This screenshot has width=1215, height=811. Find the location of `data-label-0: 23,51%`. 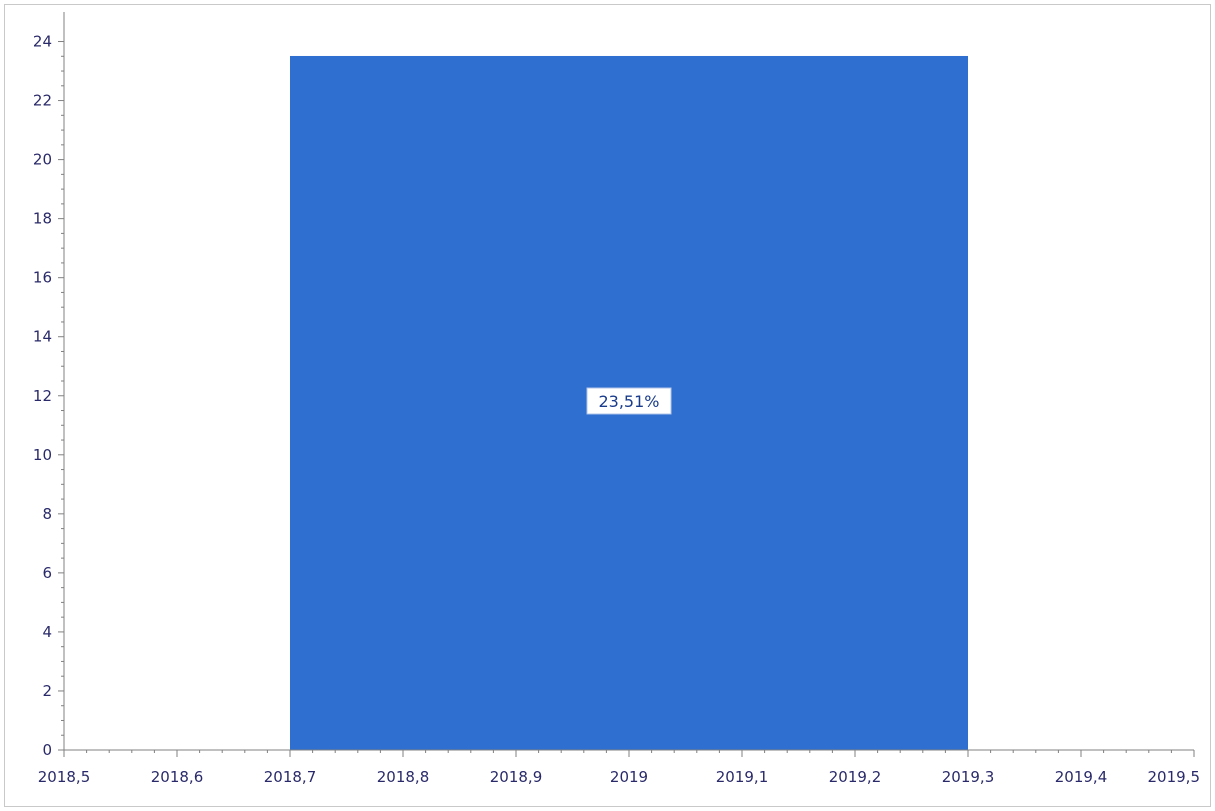

data-label-0: 23,51% is located at coordinates (628, 401).